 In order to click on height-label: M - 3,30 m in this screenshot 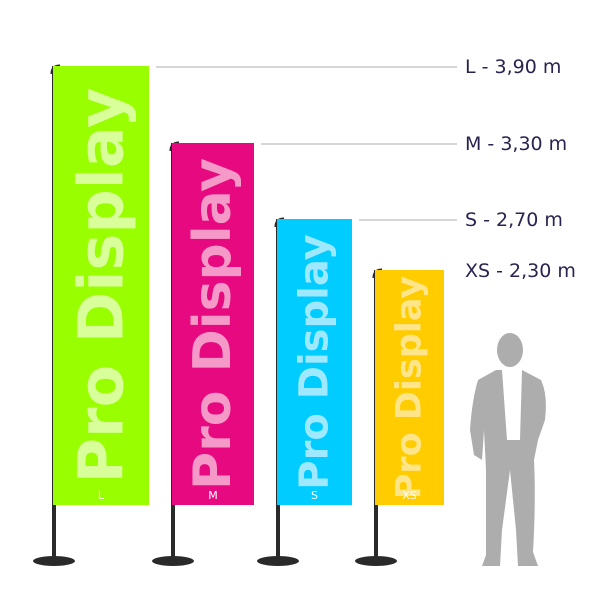, I will do `click(516, 144)`.